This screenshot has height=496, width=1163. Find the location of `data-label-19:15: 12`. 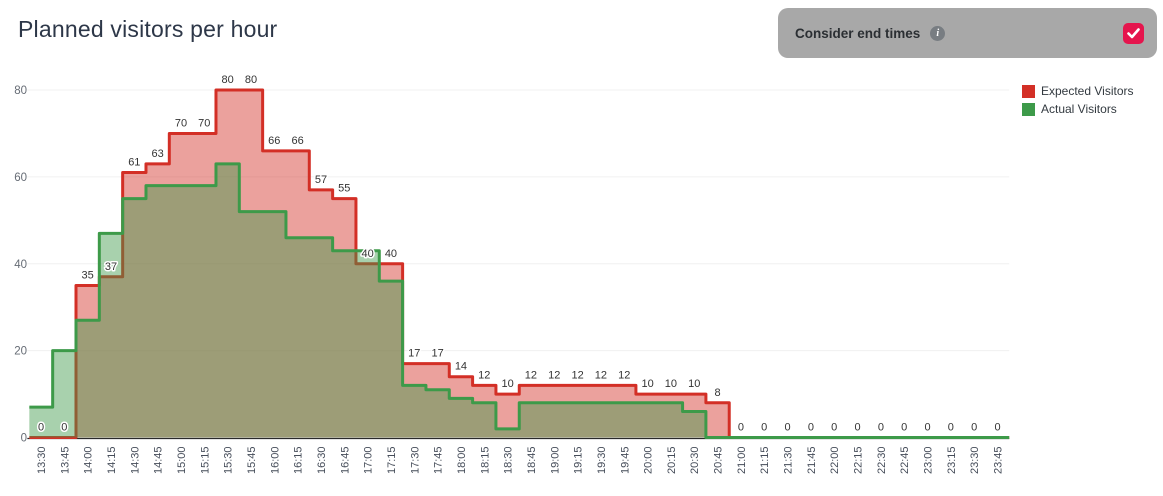

data-label-19:15: 12 is located at coordinates (577, 375).